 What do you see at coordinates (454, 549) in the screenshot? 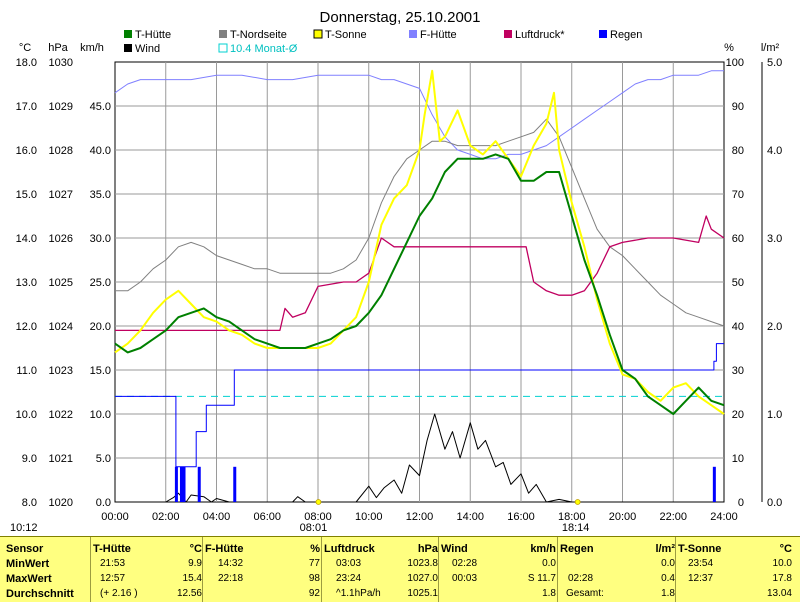
I see `stats-column-title: Wind` at bounding box center [454, 549].